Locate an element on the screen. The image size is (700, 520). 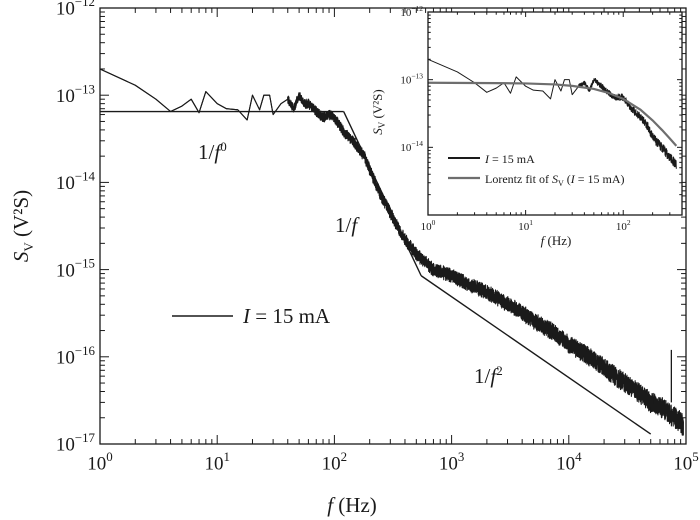
y-tick-label: 10−15 is located at coordinates (75, 269).